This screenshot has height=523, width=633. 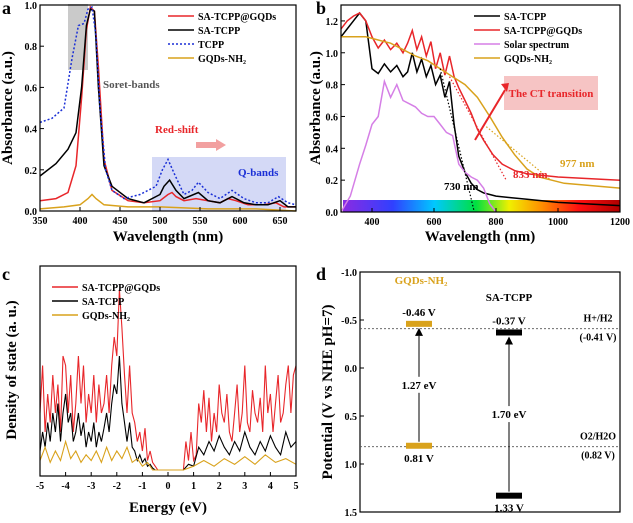 What do you see at coordinates (31, 212) in the screenshot?
I see `panel-a-ytick-label: 0.0` at bounding box center [31, 212].